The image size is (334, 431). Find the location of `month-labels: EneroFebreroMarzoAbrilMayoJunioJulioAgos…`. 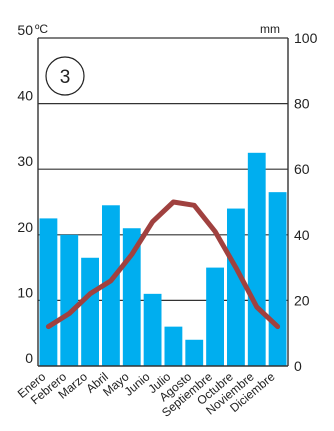

month-labels: EneroFebreroMarzoAbrilMayoJunioJulioAgos… is located at coordinates (146, 394).